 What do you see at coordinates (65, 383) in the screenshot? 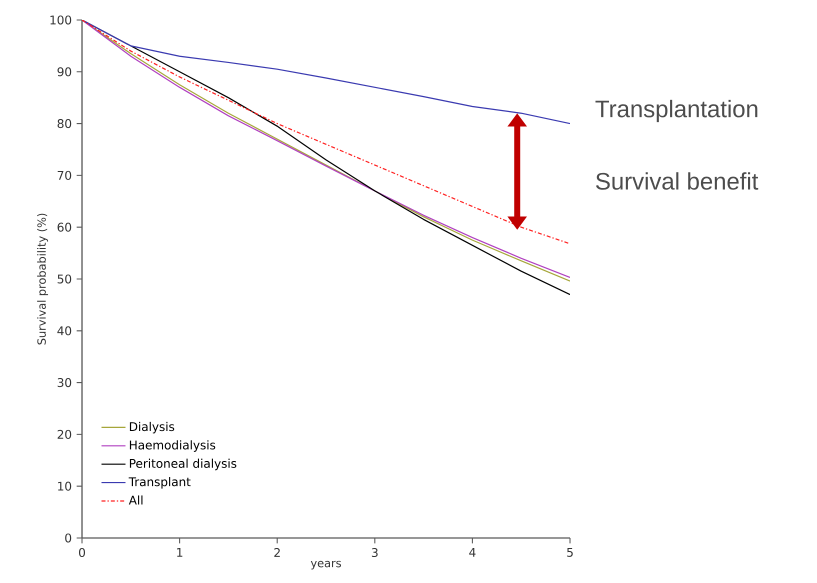
I see `y-tick-label: 30` at bounding box center [65, 383].